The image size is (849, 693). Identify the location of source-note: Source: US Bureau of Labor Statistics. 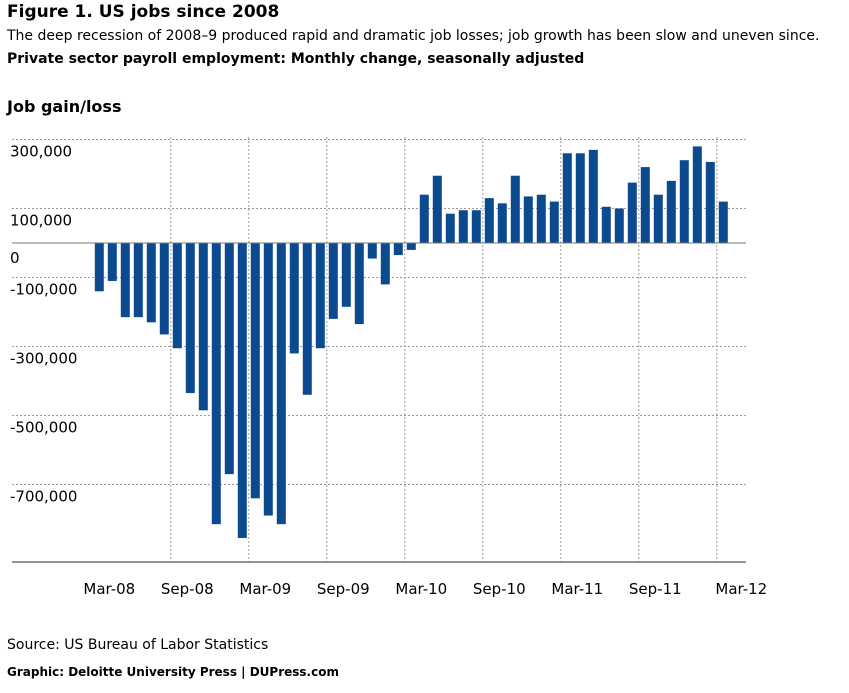
(138, 645).